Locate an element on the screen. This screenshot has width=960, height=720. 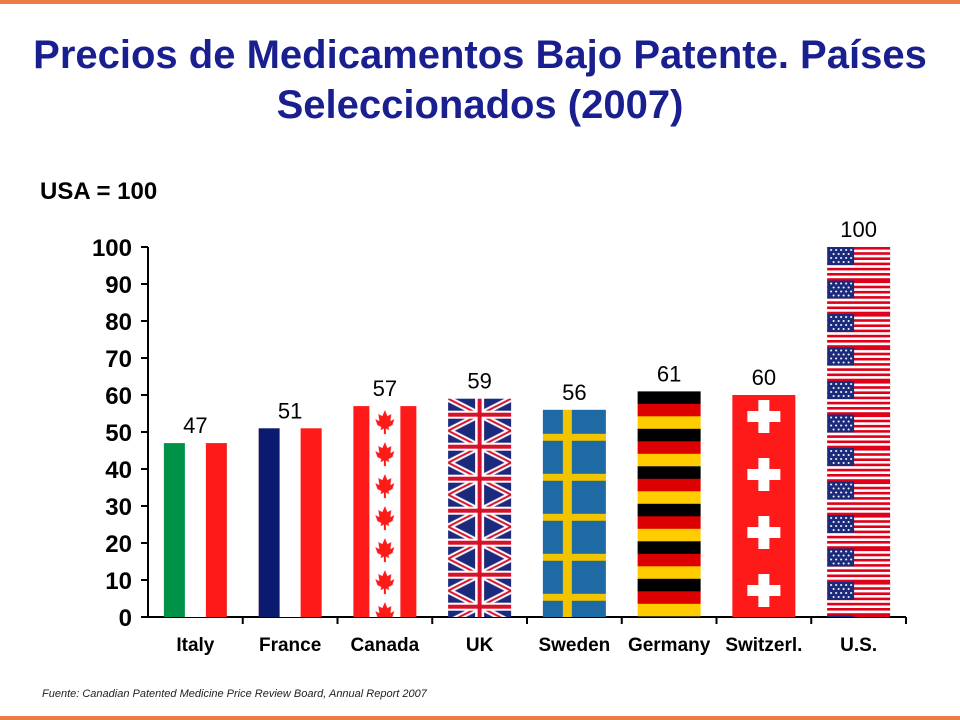
x-tick-label: Switzerl. is located at coordinates (763, 645).